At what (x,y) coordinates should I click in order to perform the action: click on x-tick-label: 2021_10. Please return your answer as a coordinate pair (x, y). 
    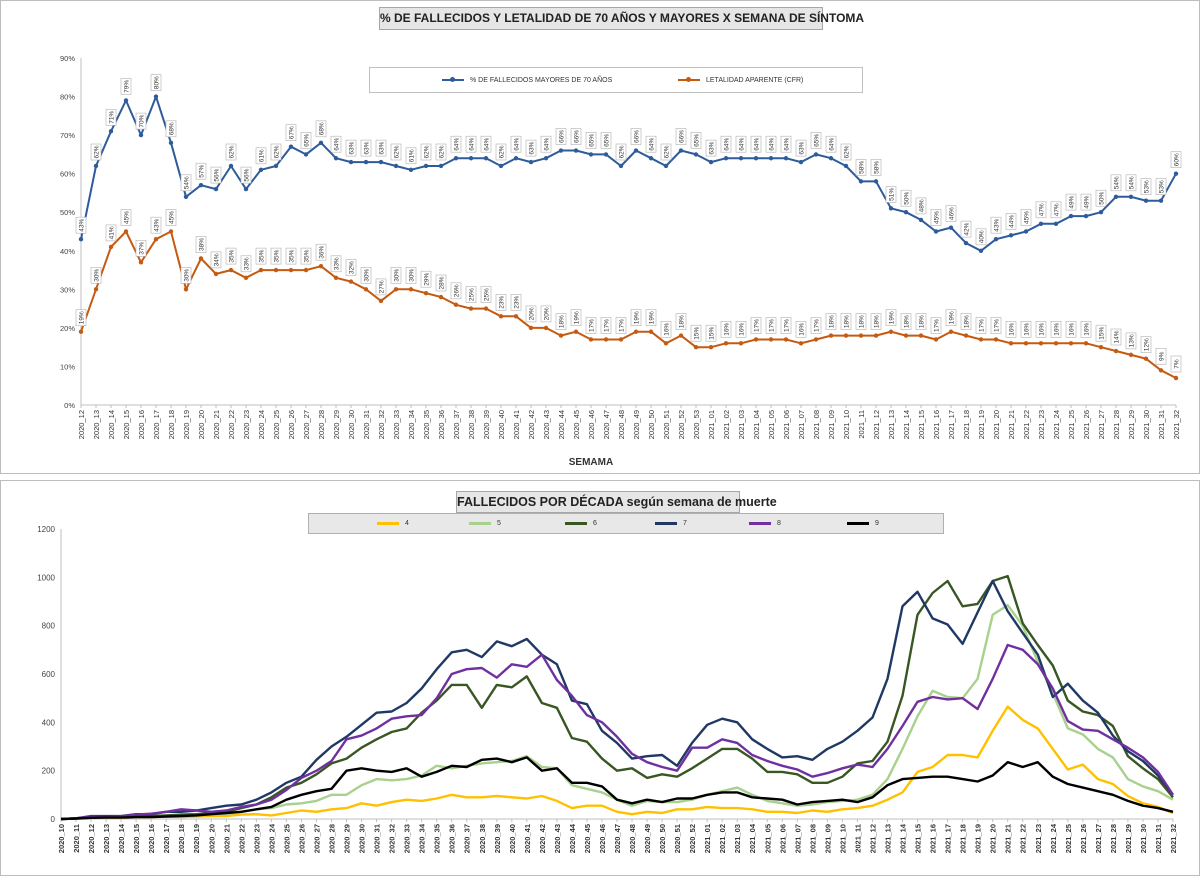
    Looking at the image, I should click on (842, 838).